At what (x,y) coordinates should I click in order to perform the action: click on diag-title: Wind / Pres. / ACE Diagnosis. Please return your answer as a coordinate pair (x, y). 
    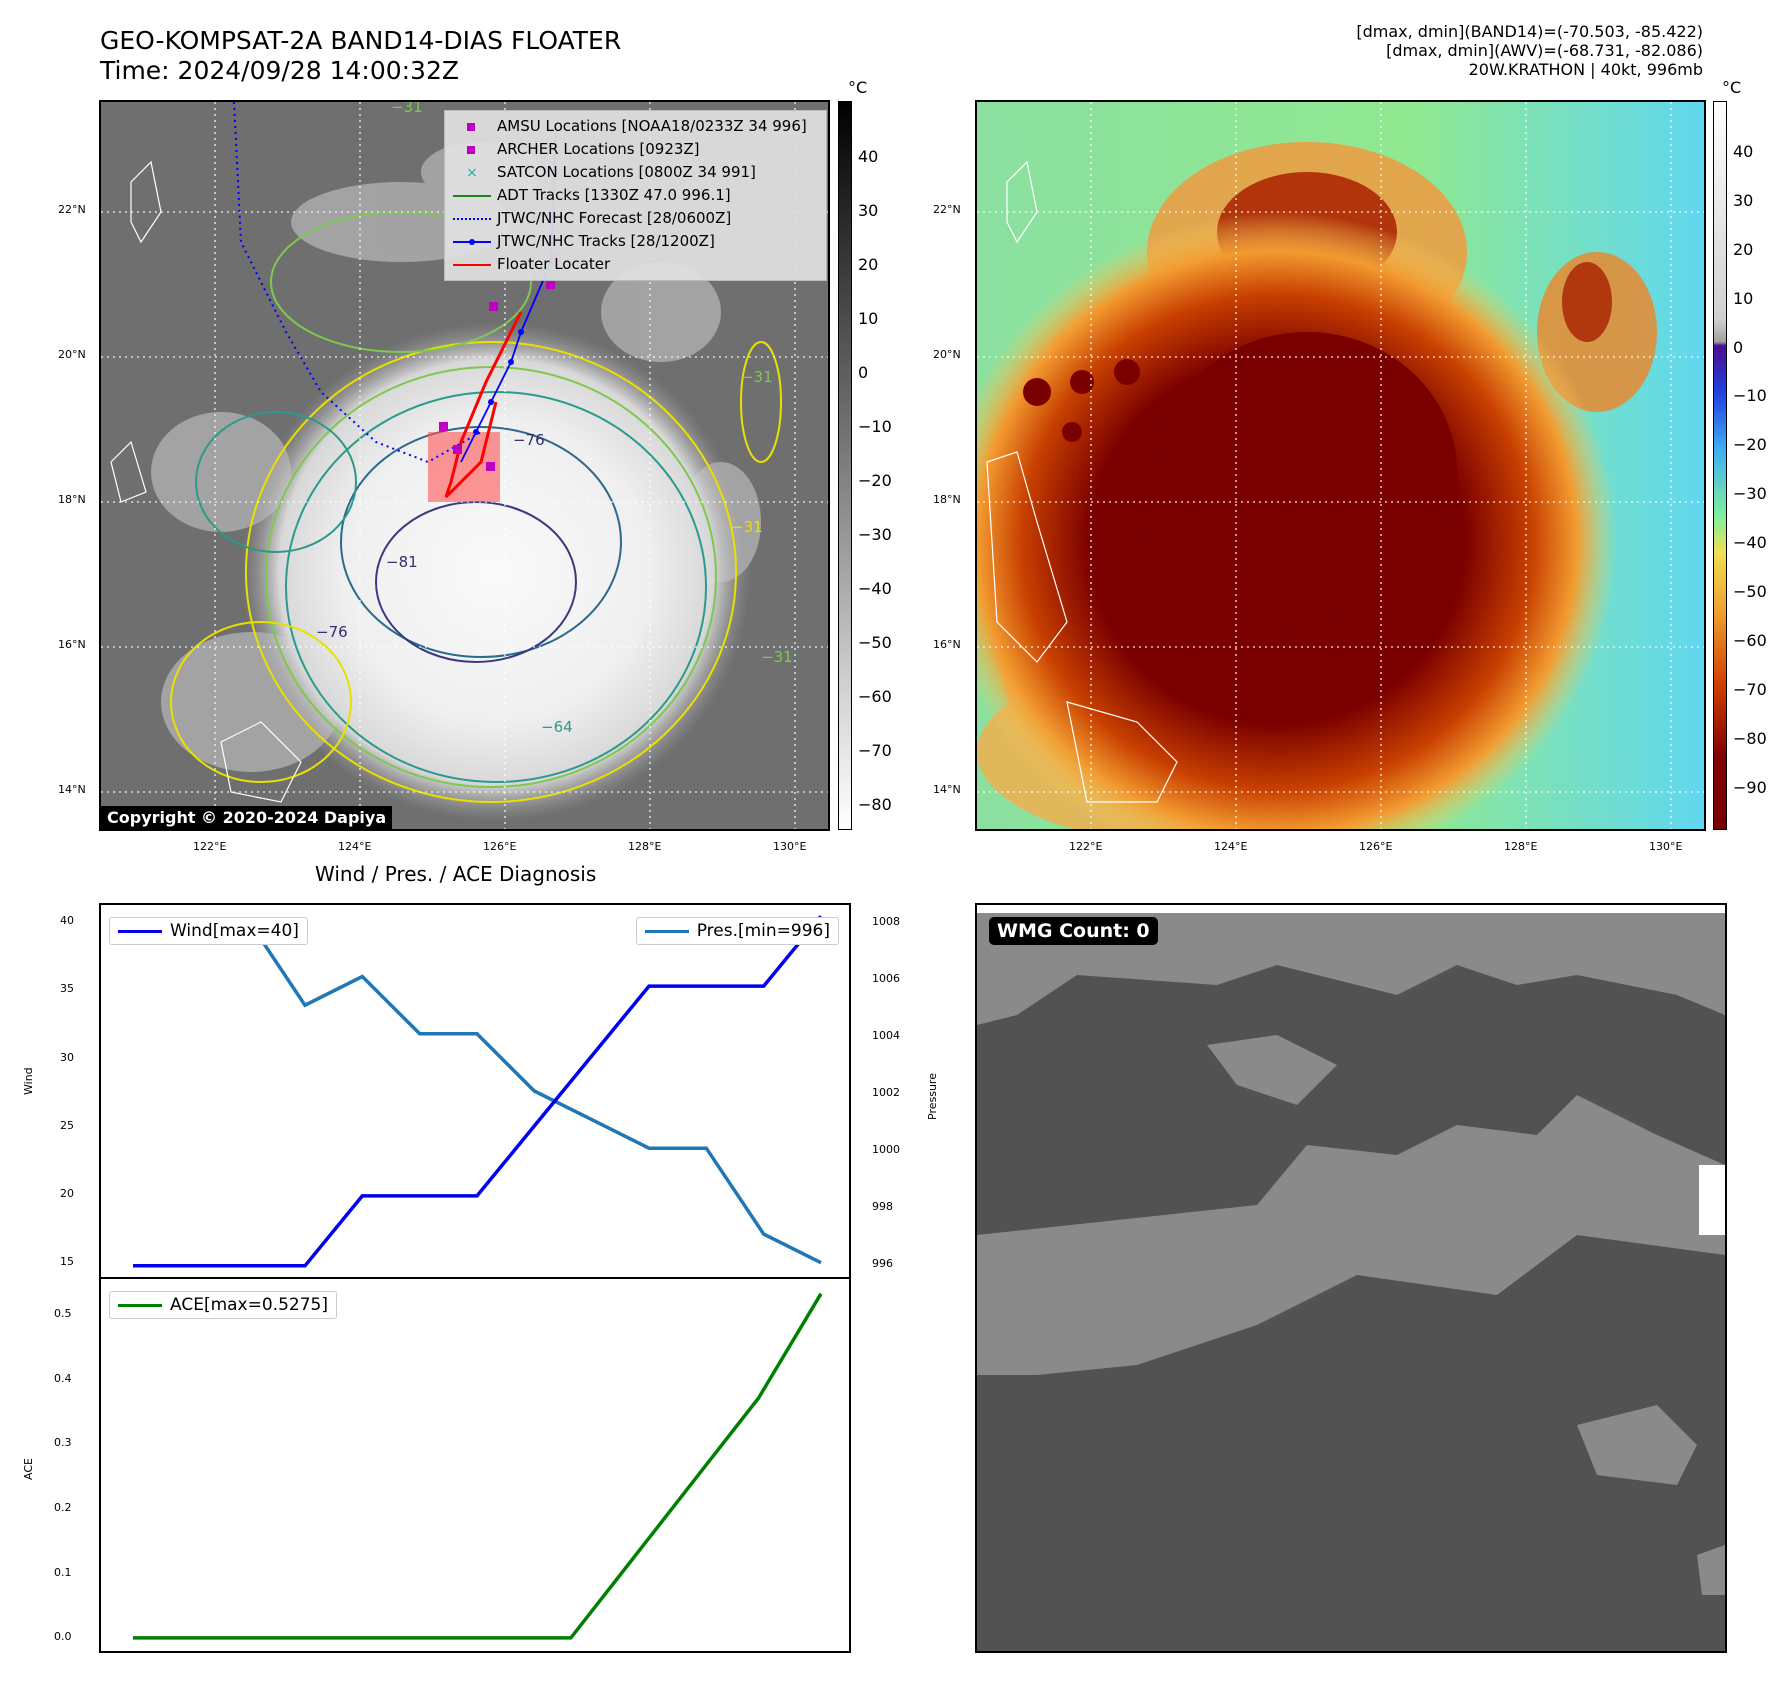
    Looking at the image, I should click on (456, 874).